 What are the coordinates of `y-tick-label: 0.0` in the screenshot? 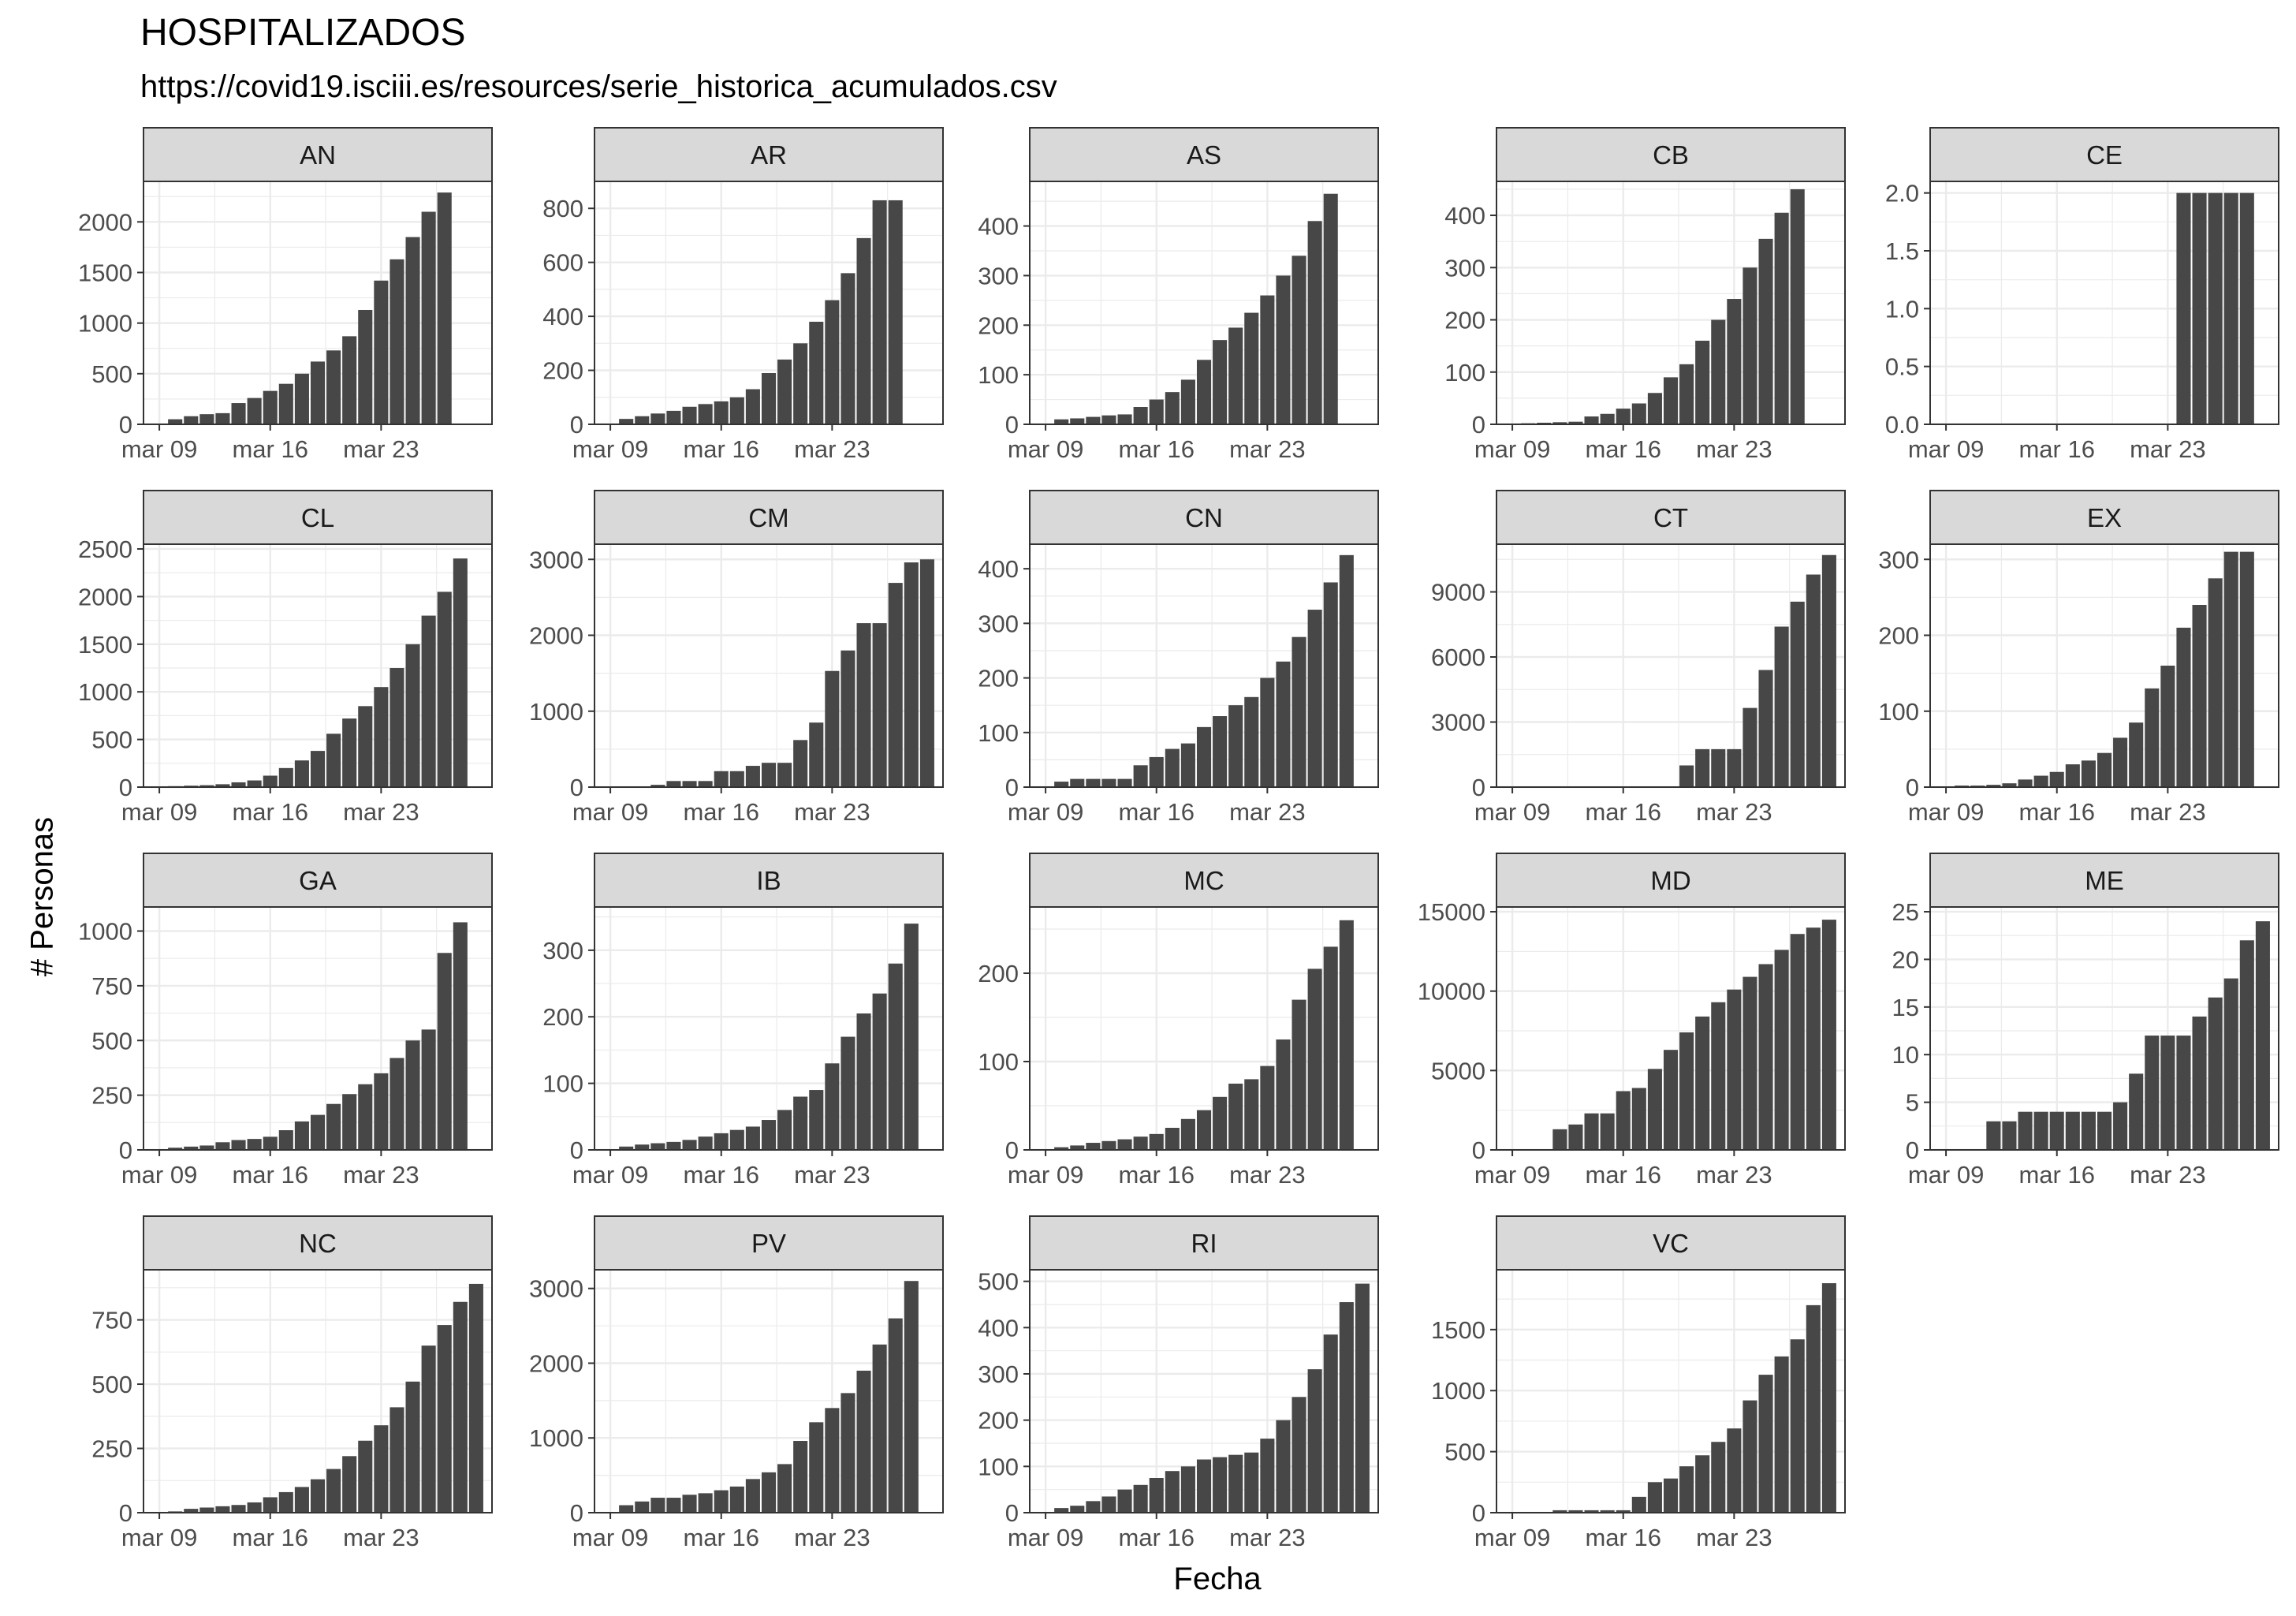 It's located at (1902, 425).